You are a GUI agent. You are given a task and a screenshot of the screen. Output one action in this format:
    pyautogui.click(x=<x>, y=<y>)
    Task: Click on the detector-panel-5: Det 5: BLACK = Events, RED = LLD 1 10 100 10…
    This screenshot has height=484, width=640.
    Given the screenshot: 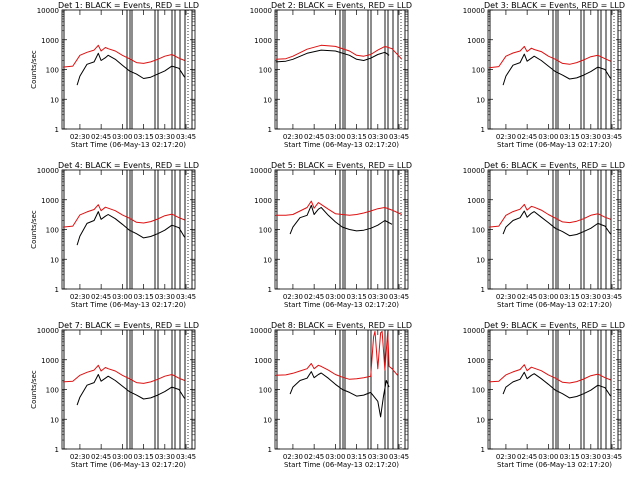 What is the action you would take?
    pyautogui.click(x=331, y=235)
    